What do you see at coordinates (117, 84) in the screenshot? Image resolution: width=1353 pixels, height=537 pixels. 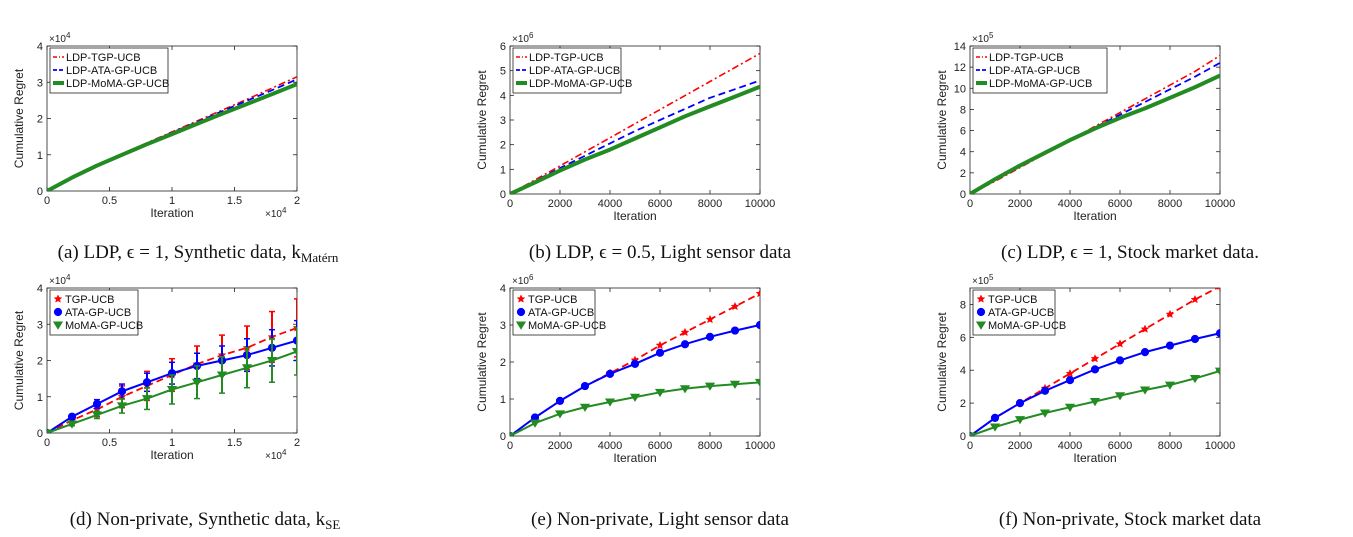 I see `legend-label: LDP-MoMA-GP-UCB` at bounding box center [117, 84].